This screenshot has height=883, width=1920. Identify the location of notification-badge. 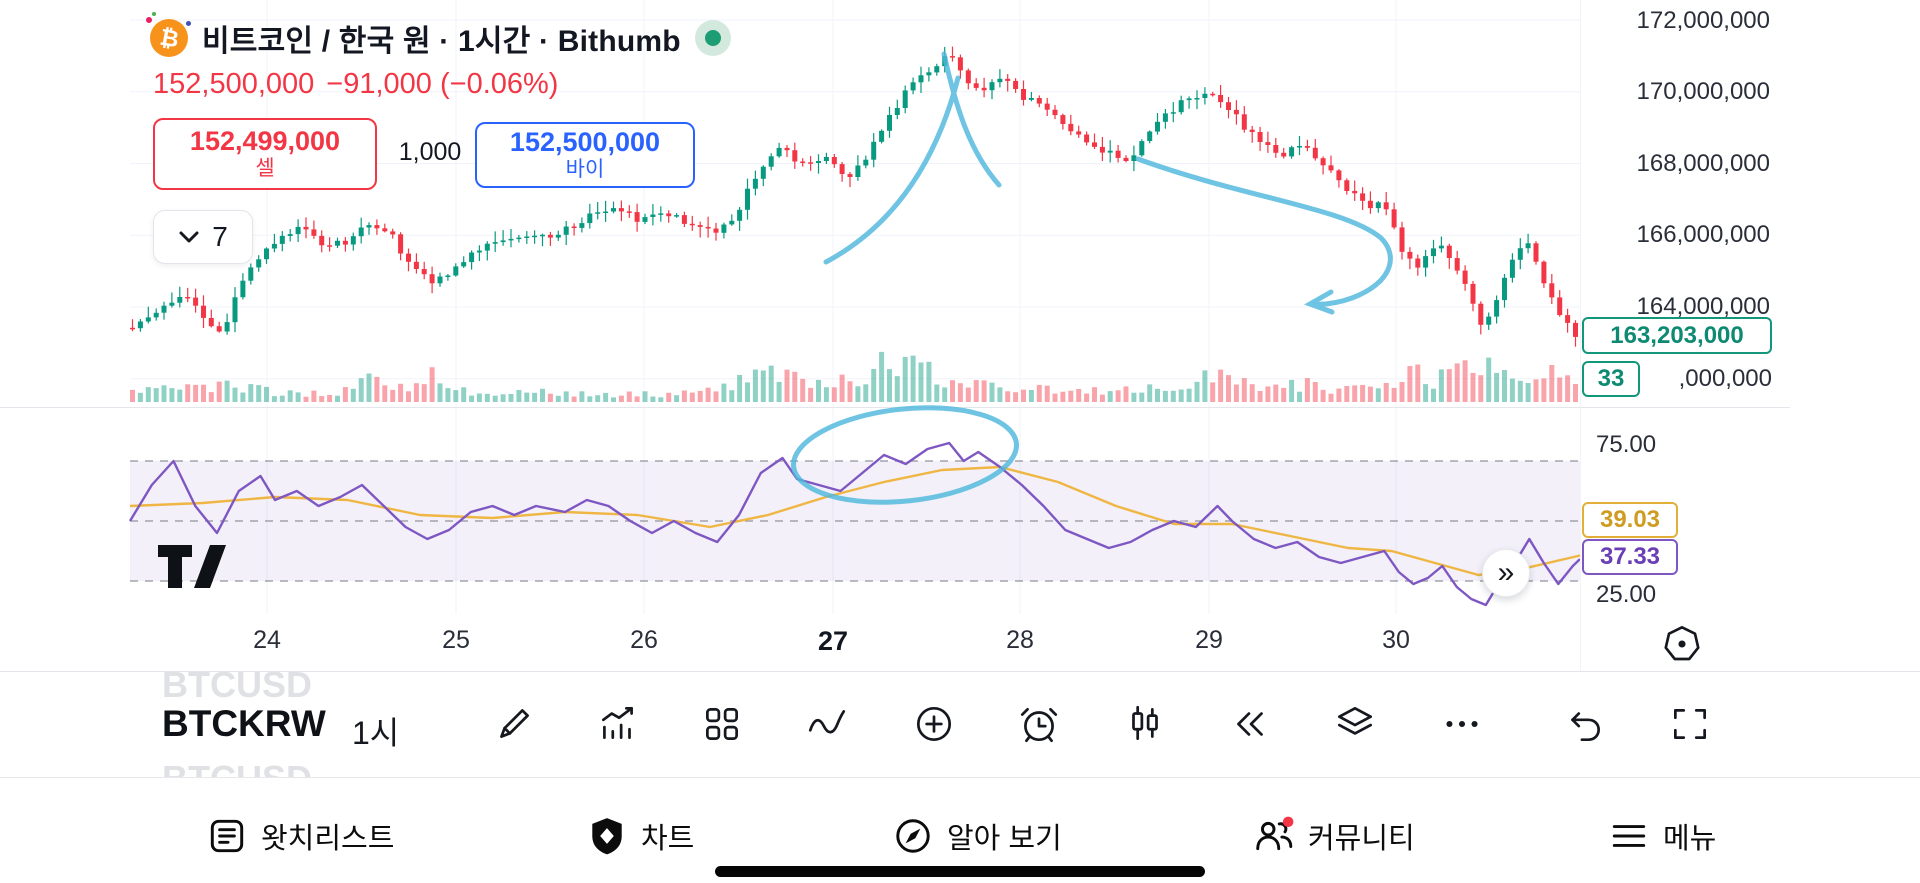
(1288, 822).